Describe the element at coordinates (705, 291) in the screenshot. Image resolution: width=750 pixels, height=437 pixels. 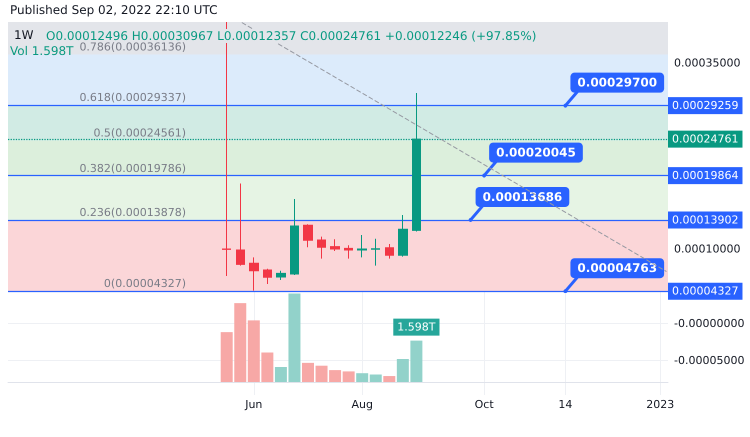
I see `ref-line-label: 0.00004327` at that location.